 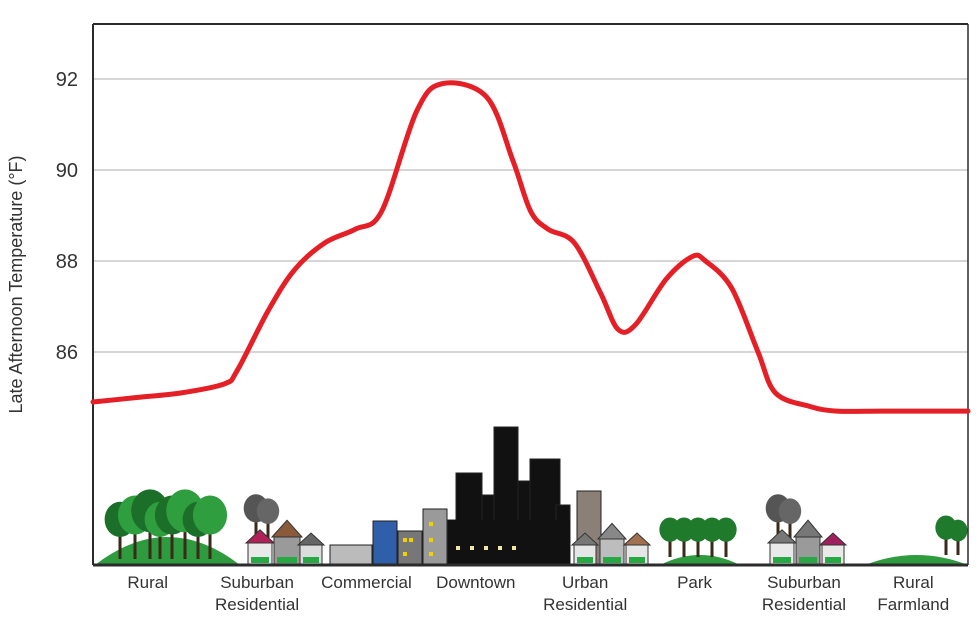 What do you see at coordinates (67, 171) in the screenshot?
I see `y-tick-label-90: 90` at bounding box center [67, 171].